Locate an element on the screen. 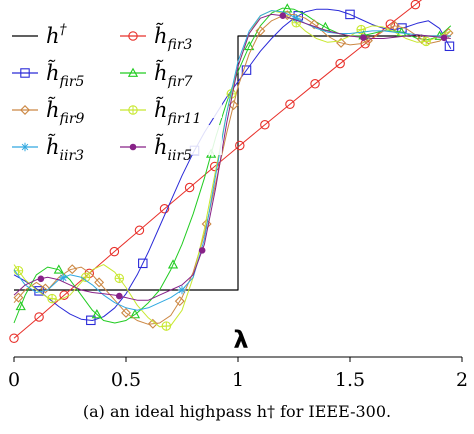 The width and height of the screenshot is (474, 434). legend-label: h† is located at coordinates (57, 35).